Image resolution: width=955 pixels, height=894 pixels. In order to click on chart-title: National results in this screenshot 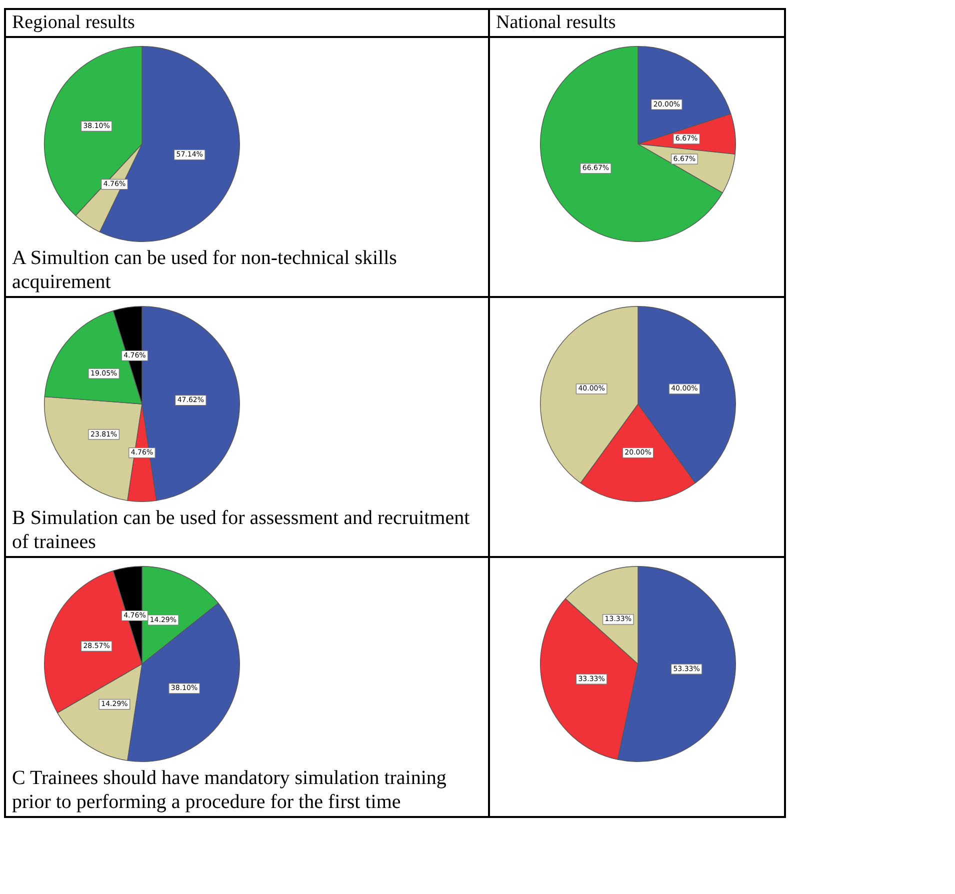, I will do `click(556, 22)`.